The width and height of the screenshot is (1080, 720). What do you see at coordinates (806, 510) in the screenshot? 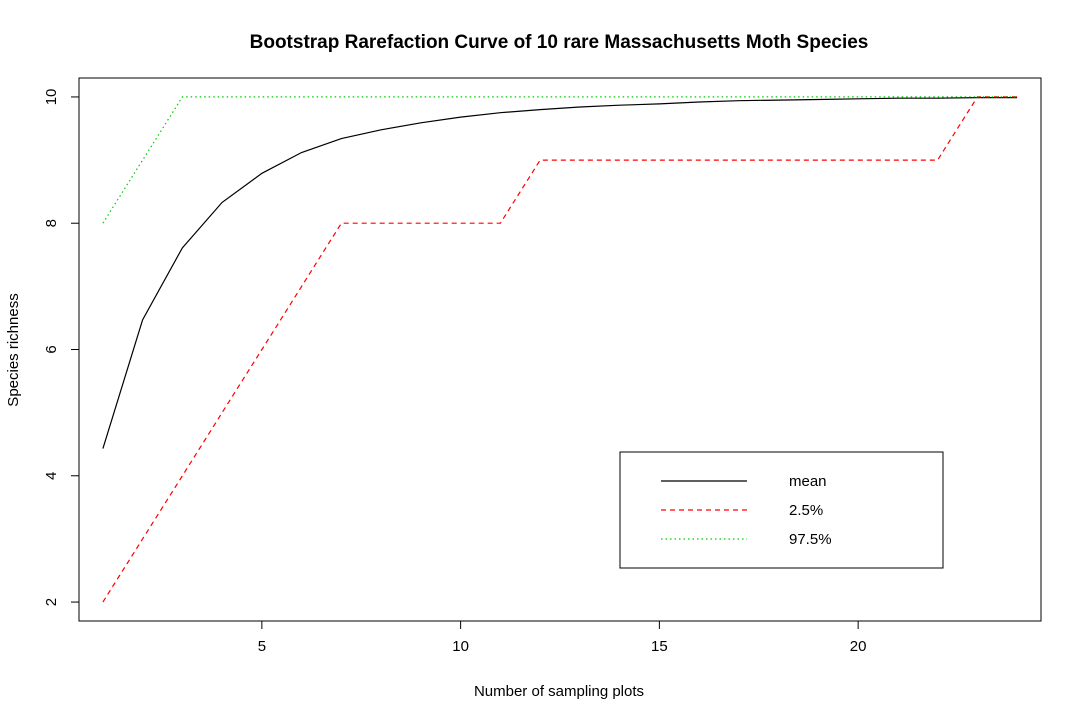
I see `legend-label: 2.5%` at bounding box center [806, 510].